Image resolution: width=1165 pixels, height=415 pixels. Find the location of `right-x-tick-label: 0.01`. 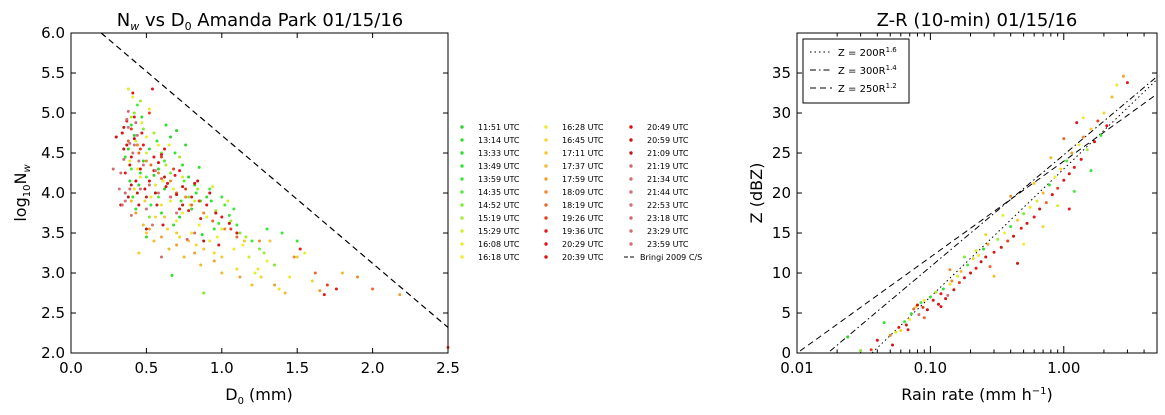

right-x-tick-label: 0.01 is located at coordinates (796, 368).